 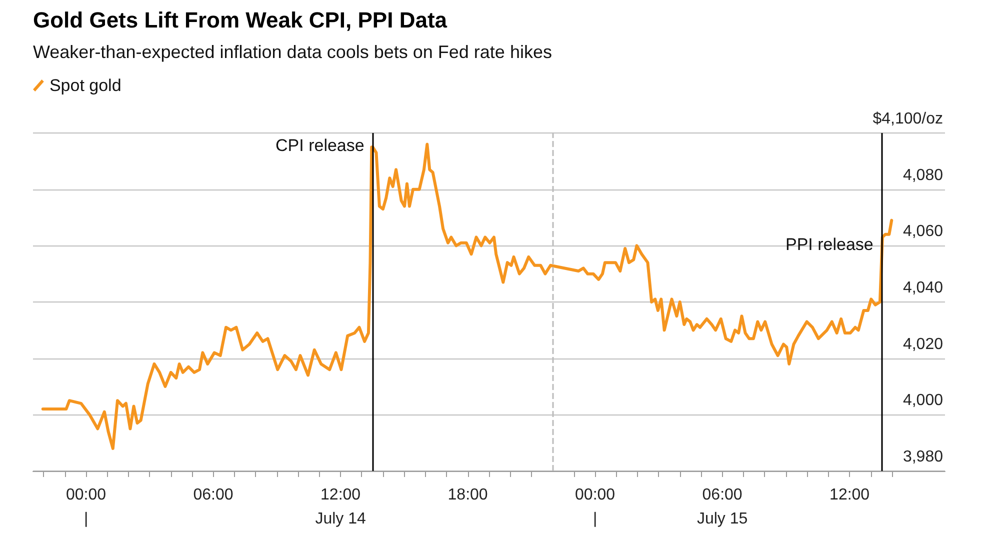 What do you see at coordinates (923, 231) in the screenshot?
I see `y-tick-label: 4,060` at bounding box center [923, 231].